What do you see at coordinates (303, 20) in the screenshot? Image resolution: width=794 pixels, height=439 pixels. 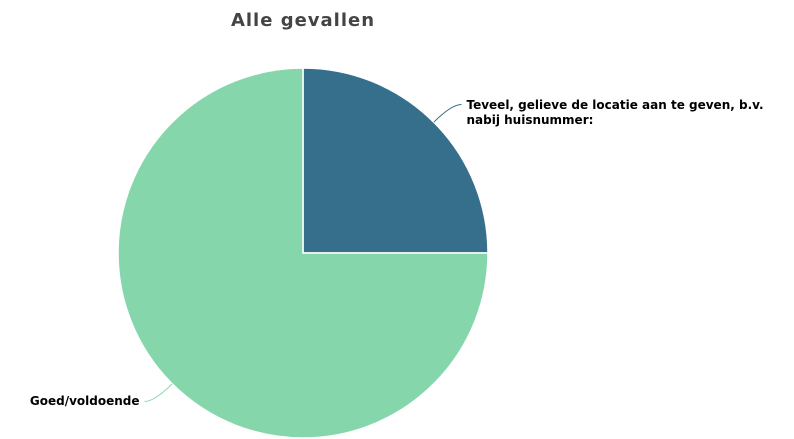 I see `chart-title: Alle gevallen` at bounding box center [303, 20].